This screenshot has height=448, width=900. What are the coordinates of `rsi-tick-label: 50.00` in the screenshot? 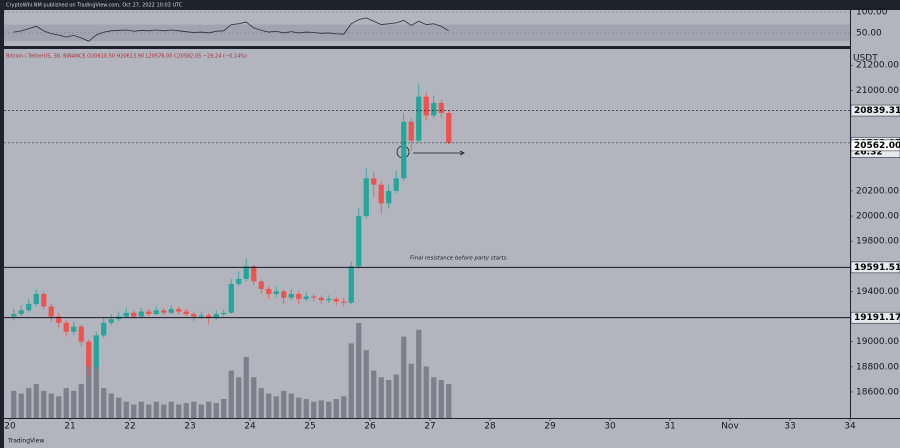 It's located at (869, 33).